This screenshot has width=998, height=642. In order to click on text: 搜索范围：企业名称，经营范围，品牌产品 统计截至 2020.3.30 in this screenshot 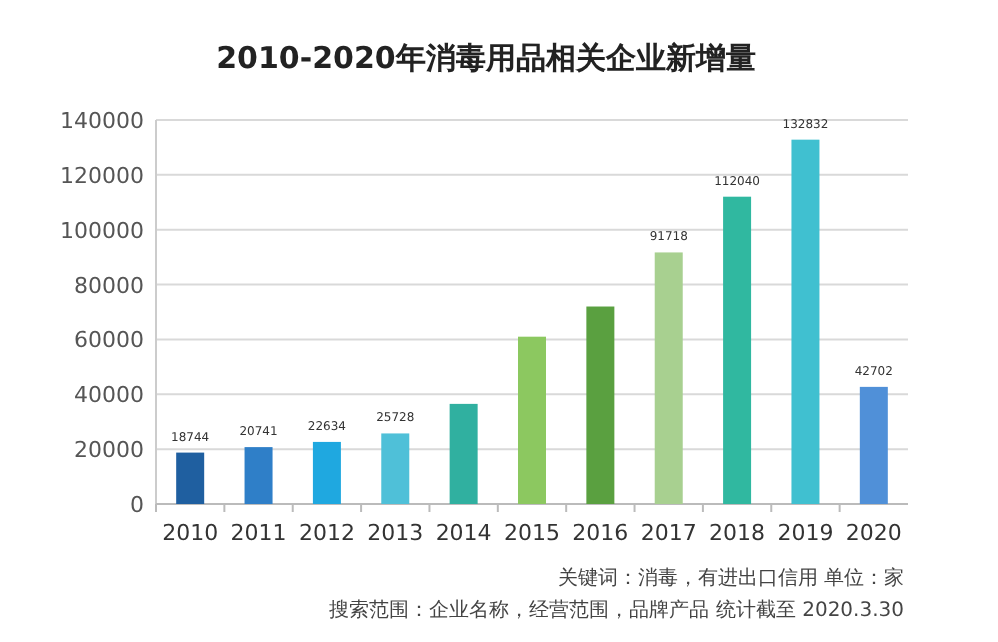, I will do `click(616, 610)`.